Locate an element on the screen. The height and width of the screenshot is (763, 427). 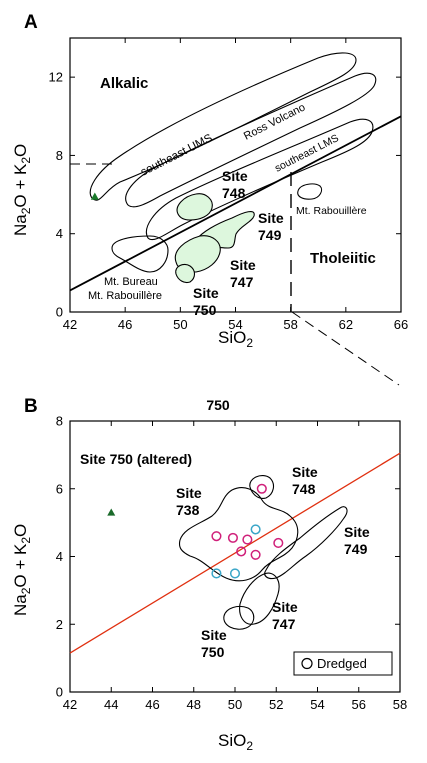
panel-a-ylabel: Na2O + K2O is located at coordinates (22, 190).